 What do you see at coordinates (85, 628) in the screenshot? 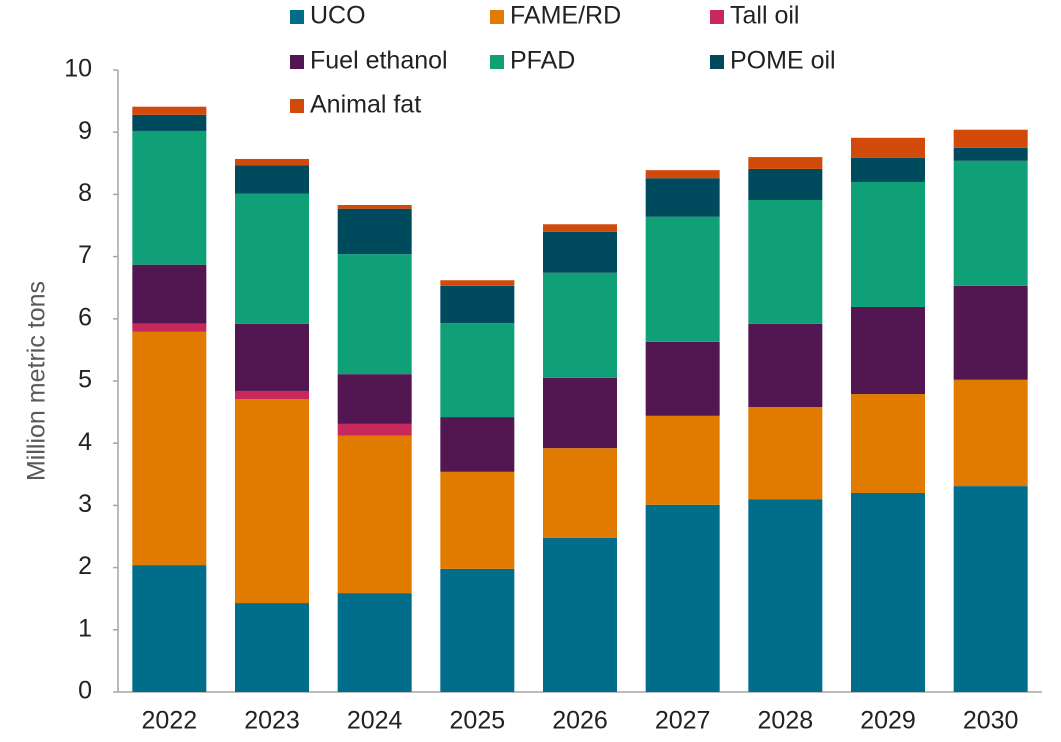
I see `y-tick-label: 1` at bounding box center [85, 628].